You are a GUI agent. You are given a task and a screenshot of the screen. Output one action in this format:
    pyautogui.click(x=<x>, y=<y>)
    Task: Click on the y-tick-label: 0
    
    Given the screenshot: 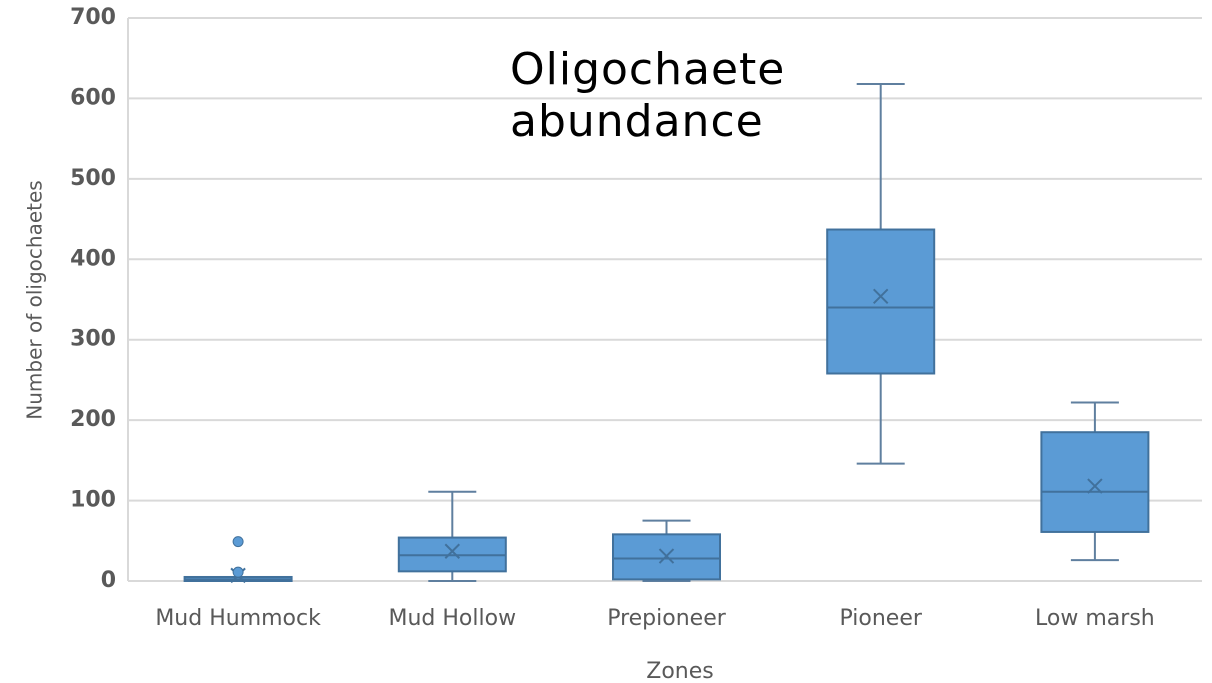 What is the action you would take?
    pyautogui.click(x=108, y=580)
    